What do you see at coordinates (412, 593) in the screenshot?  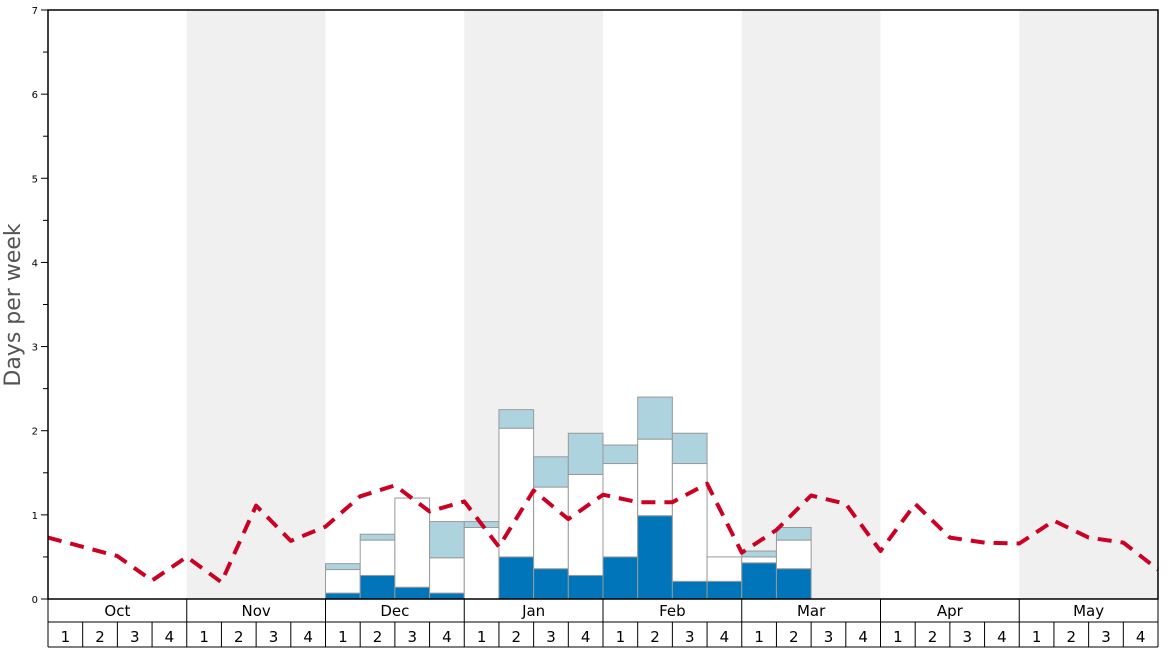 I see `bar-segment-dark-w10` at bounding box center [412, 593].